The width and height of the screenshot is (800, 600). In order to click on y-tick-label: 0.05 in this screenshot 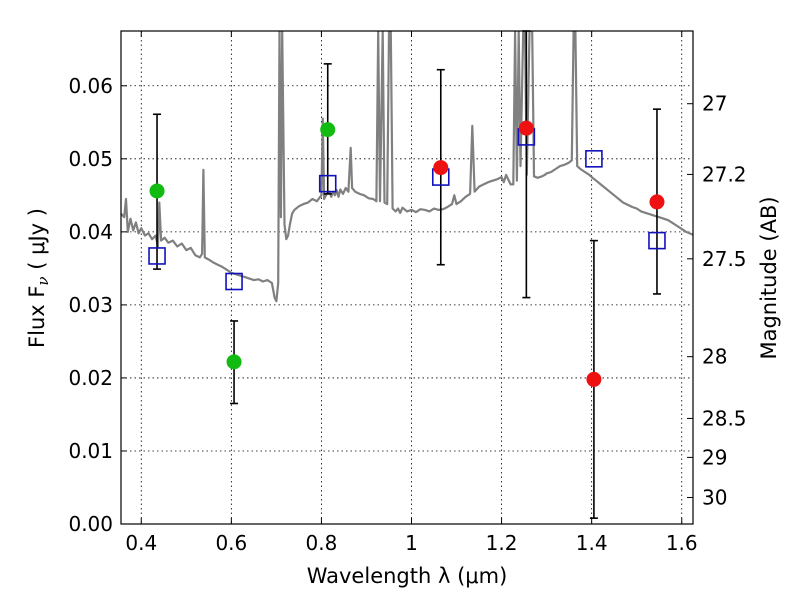, I will do `click(90, 159)`.